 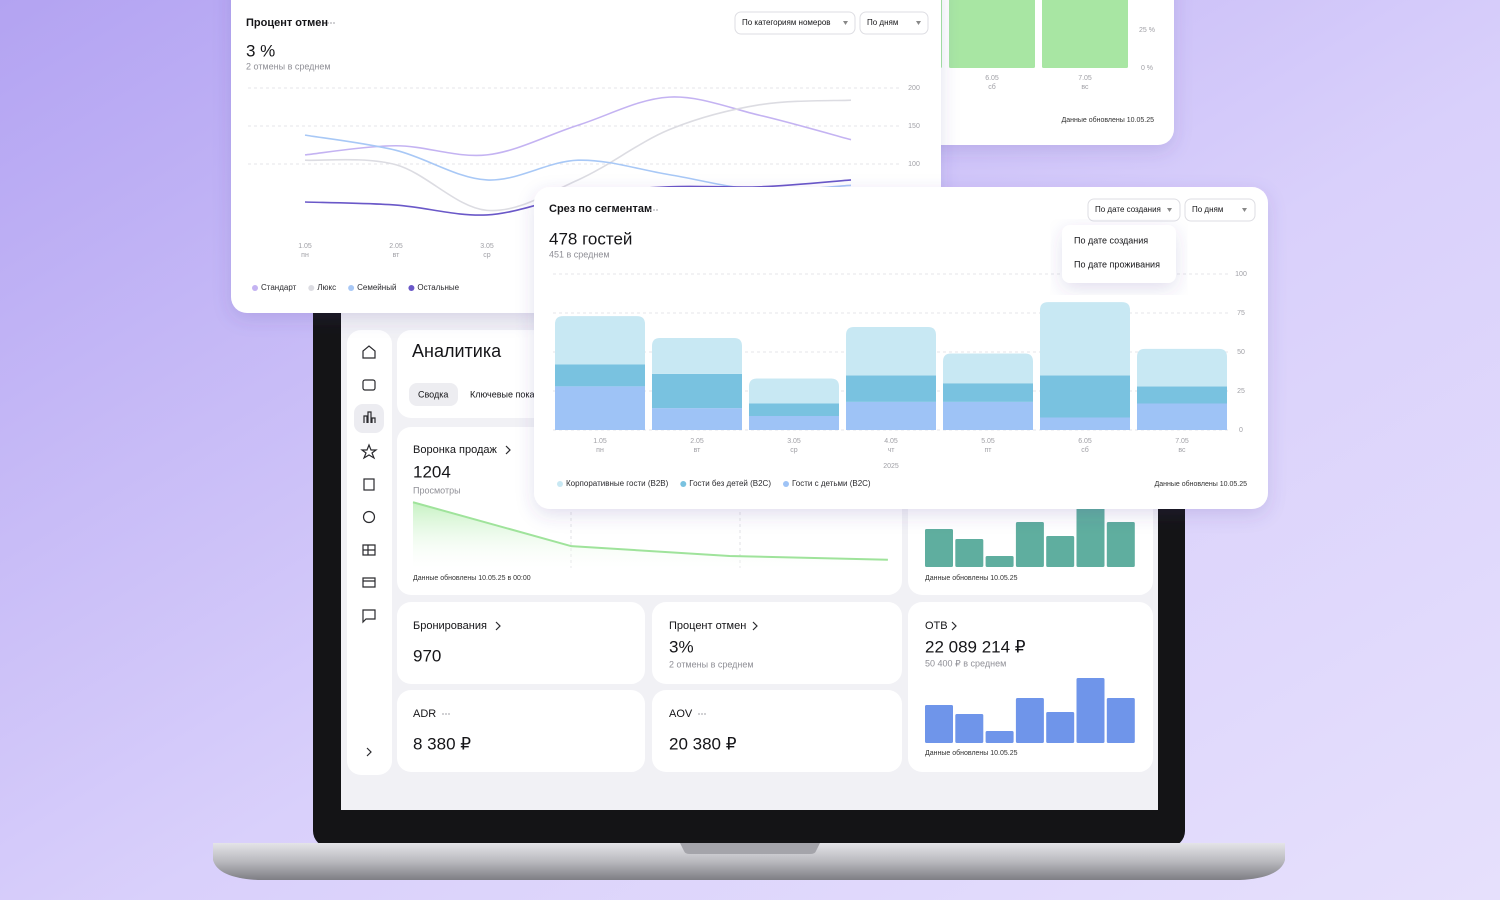 What do you see at coordinates (1111, 240) in the screenshot?
I see `menu-option: По дате создания` at bounding box center [1111, 240].